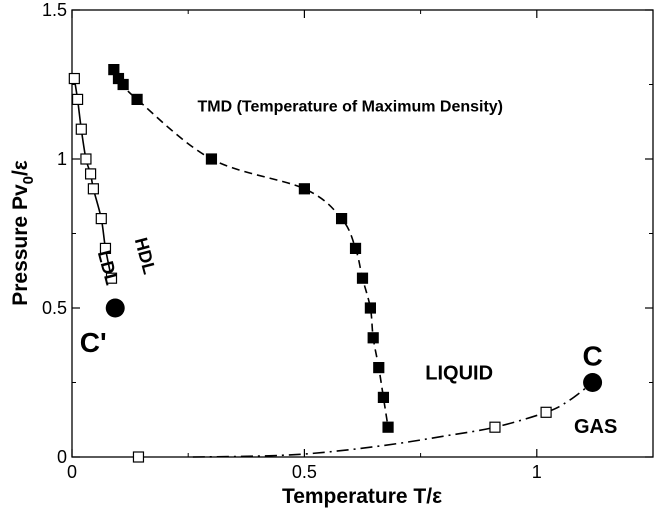  I want to click on y-tick-label: 1.5, so click(54, 10).